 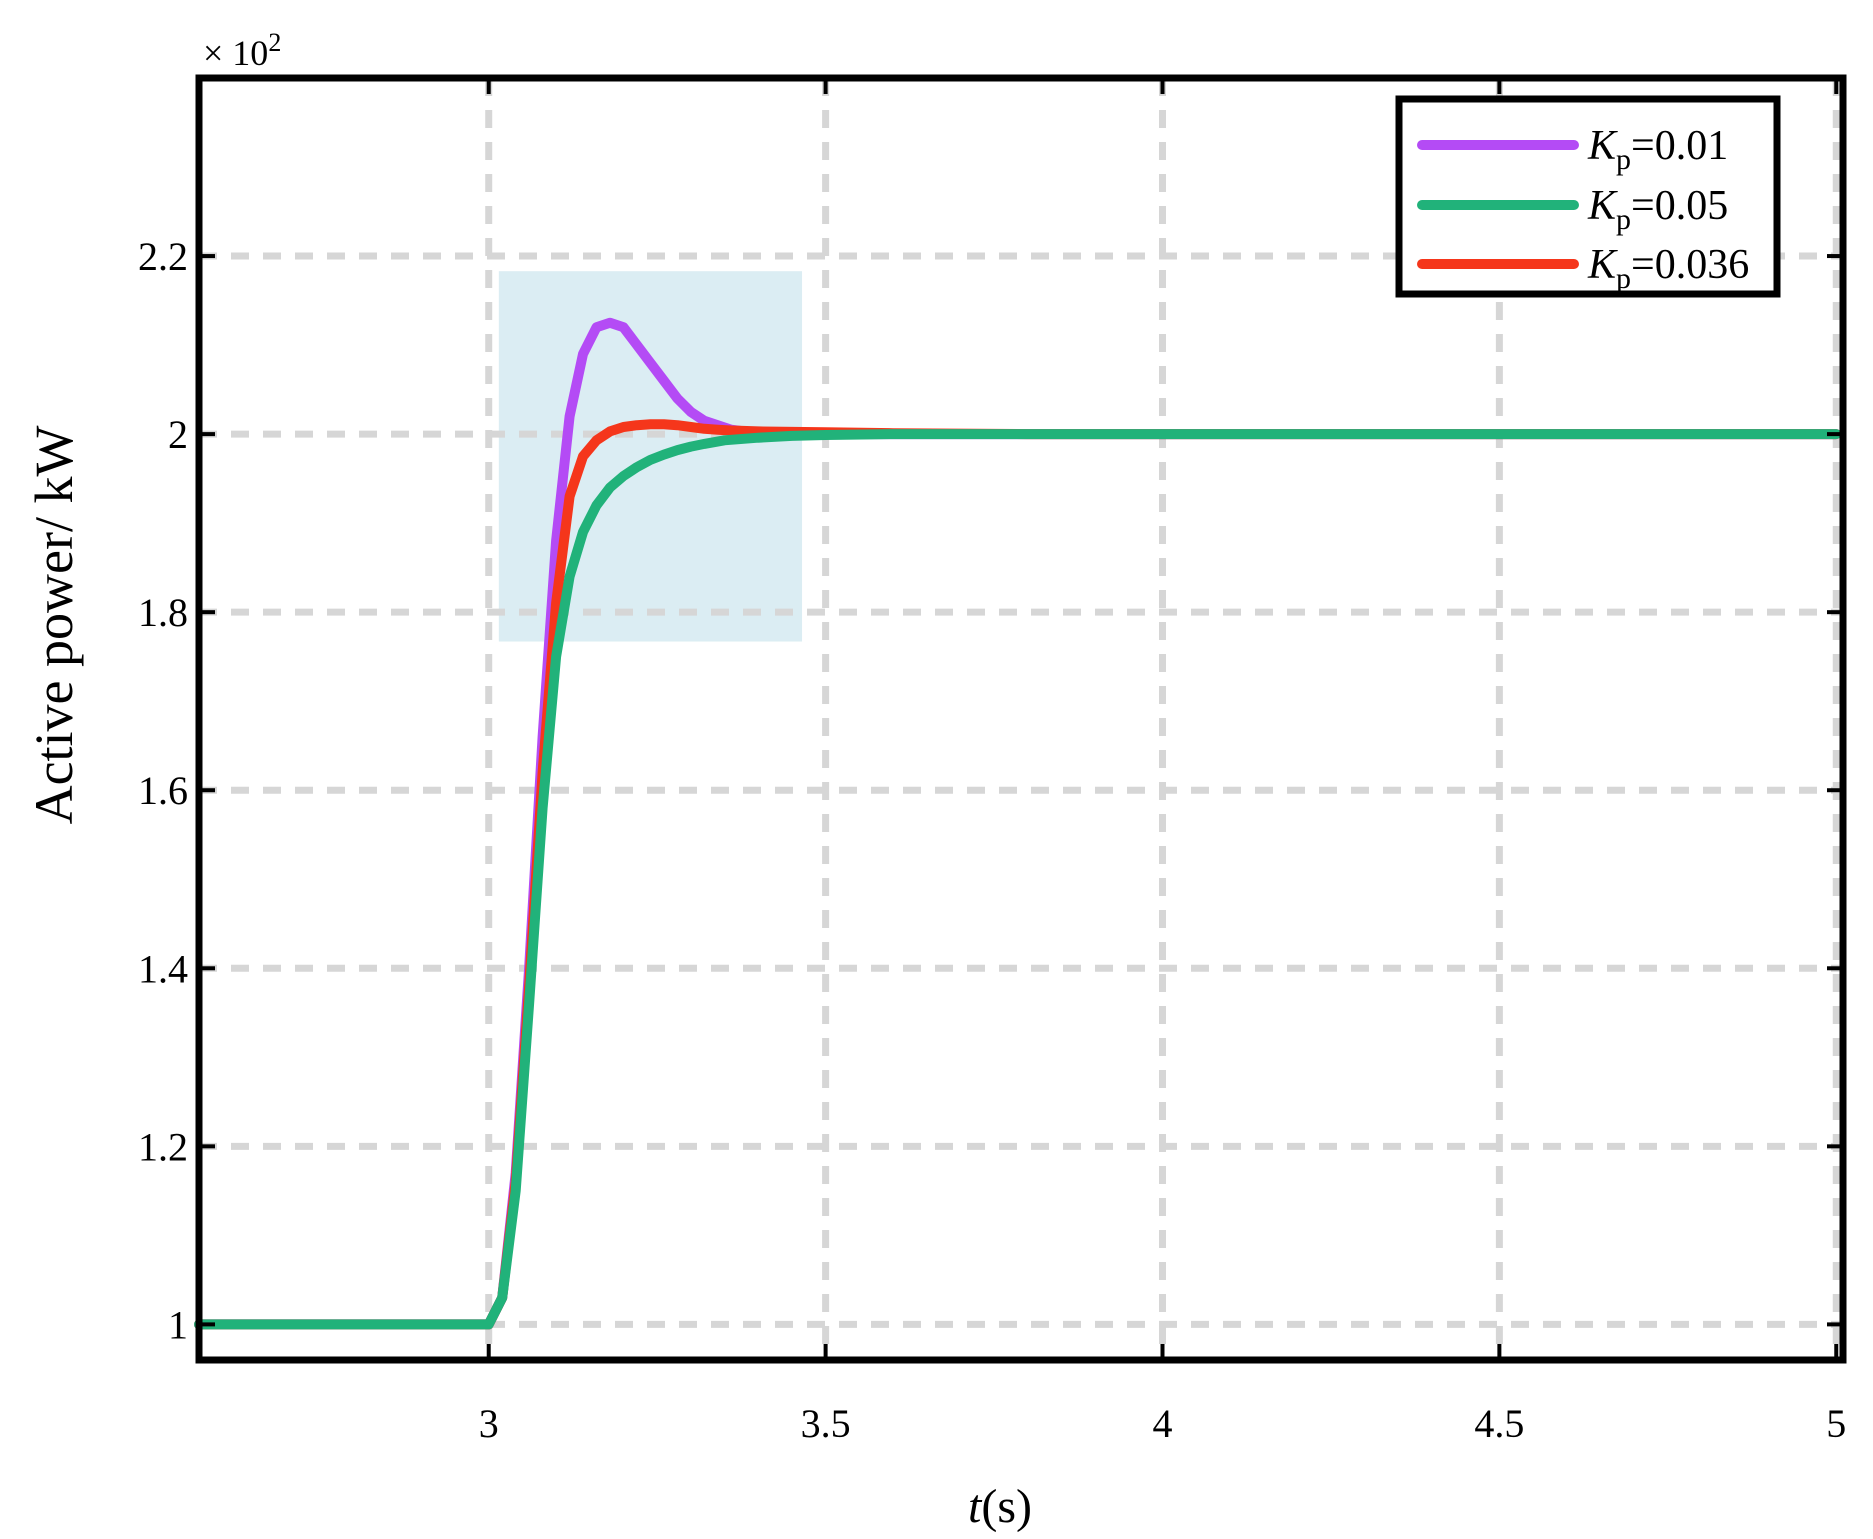 I want to click on y-tick-label: 1, so click(x=178, y=1324).